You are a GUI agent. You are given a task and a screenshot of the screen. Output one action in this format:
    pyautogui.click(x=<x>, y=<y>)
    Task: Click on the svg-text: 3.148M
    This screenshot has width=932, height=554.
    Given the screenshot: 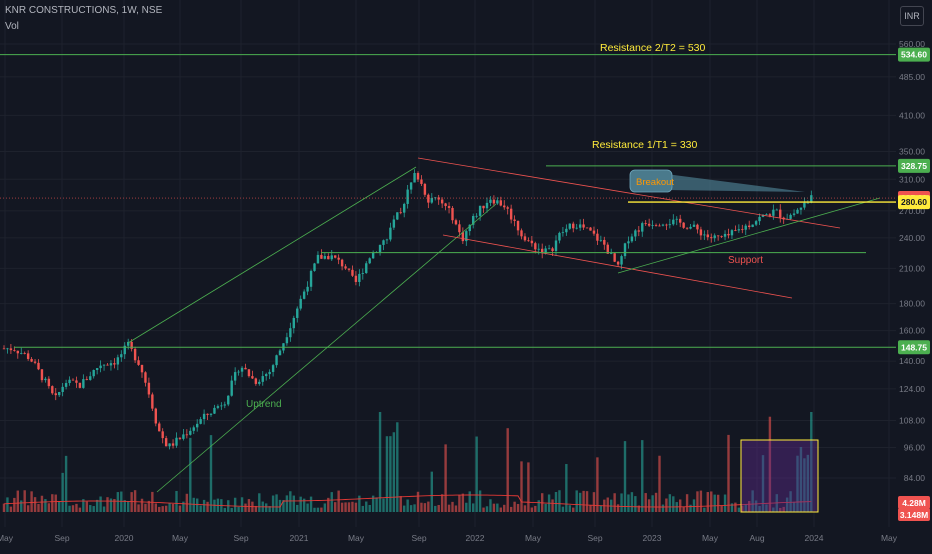 What is the action you would take?
    pyautogui.click(x=914, y=515)
    